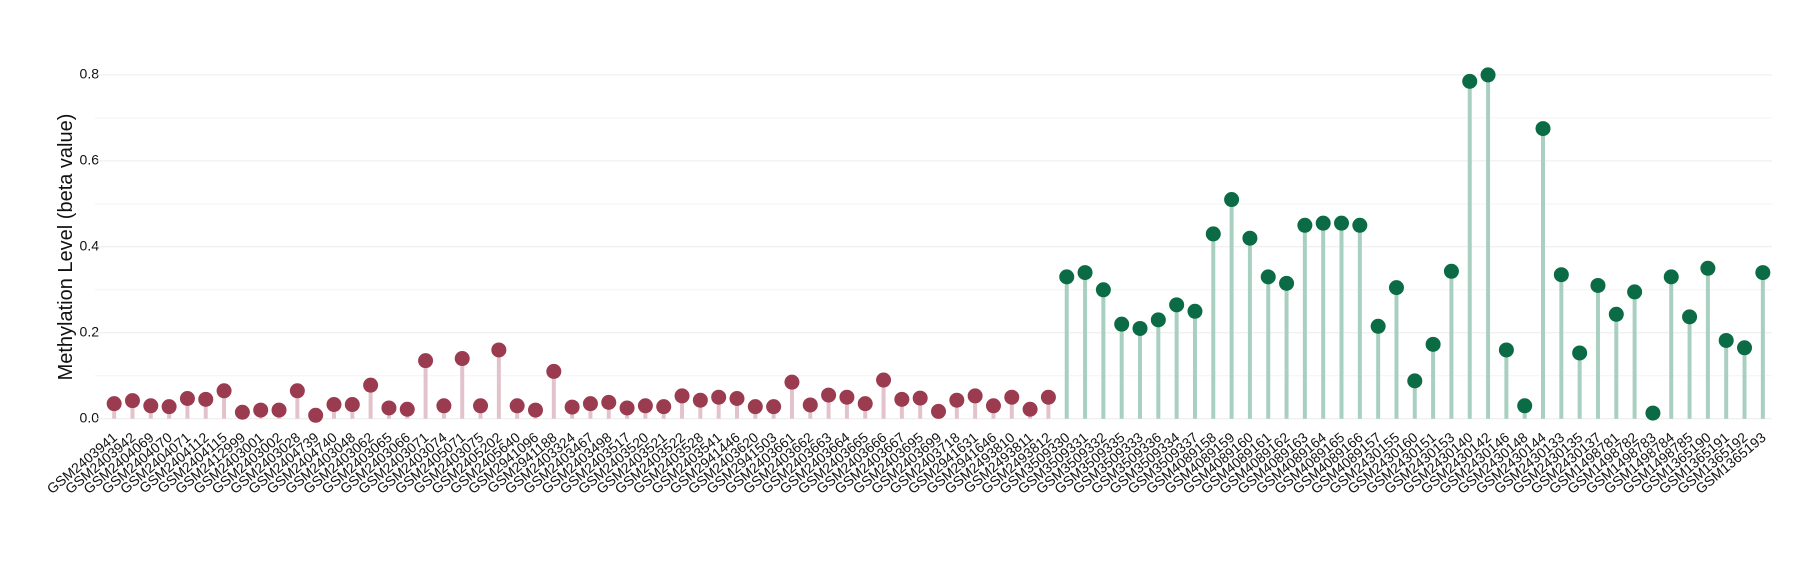 The width and height of the screenshot is (1820, 580). I want to click on y-tick-label: 0.8, so click(90, 74).